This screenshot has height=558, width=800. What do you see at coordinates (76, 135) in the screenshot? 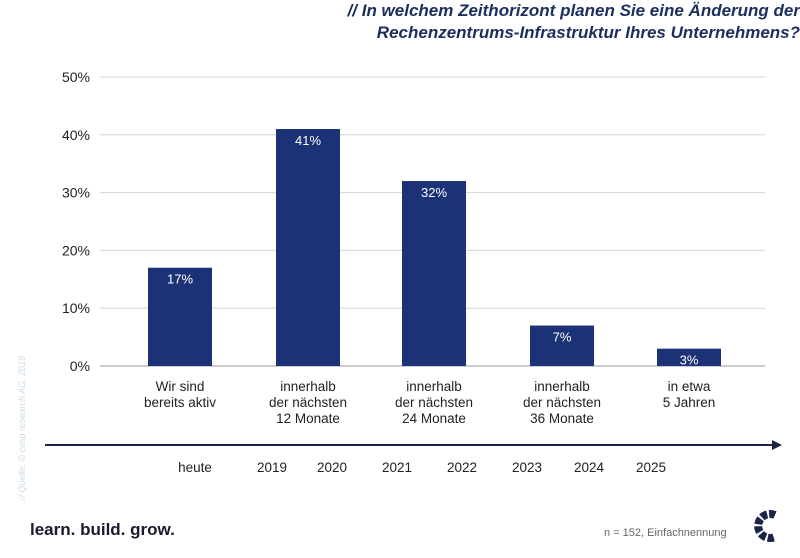
I see `y-tick-label: 40%` at bounding box center [76, 135].